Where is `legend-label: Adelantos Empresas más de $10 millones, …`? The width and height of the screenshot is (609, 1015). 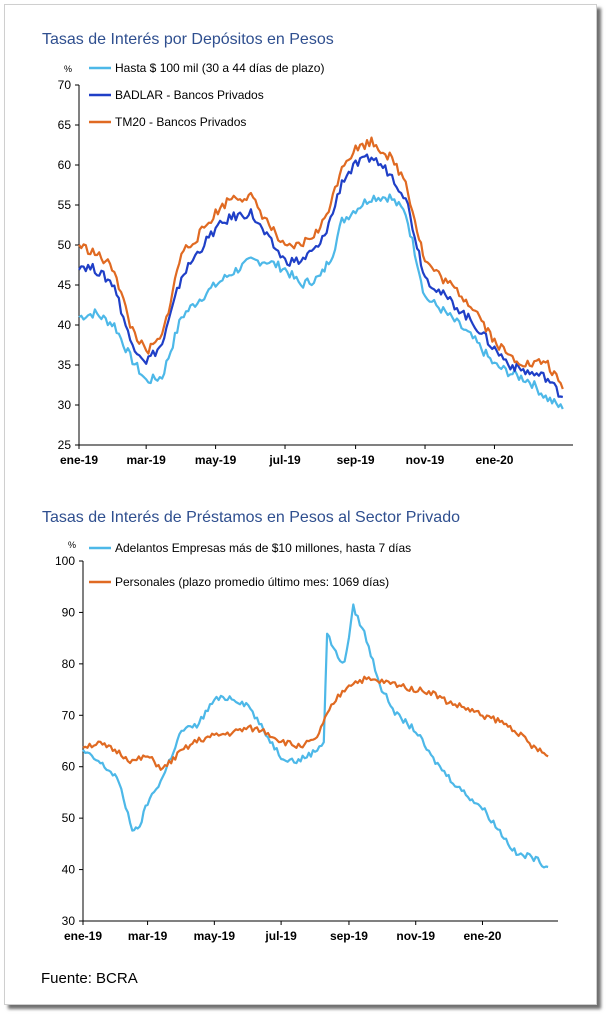 legend-label: Adelantos Empresas más de $10 millones, … is located at coordinates (263, 548).